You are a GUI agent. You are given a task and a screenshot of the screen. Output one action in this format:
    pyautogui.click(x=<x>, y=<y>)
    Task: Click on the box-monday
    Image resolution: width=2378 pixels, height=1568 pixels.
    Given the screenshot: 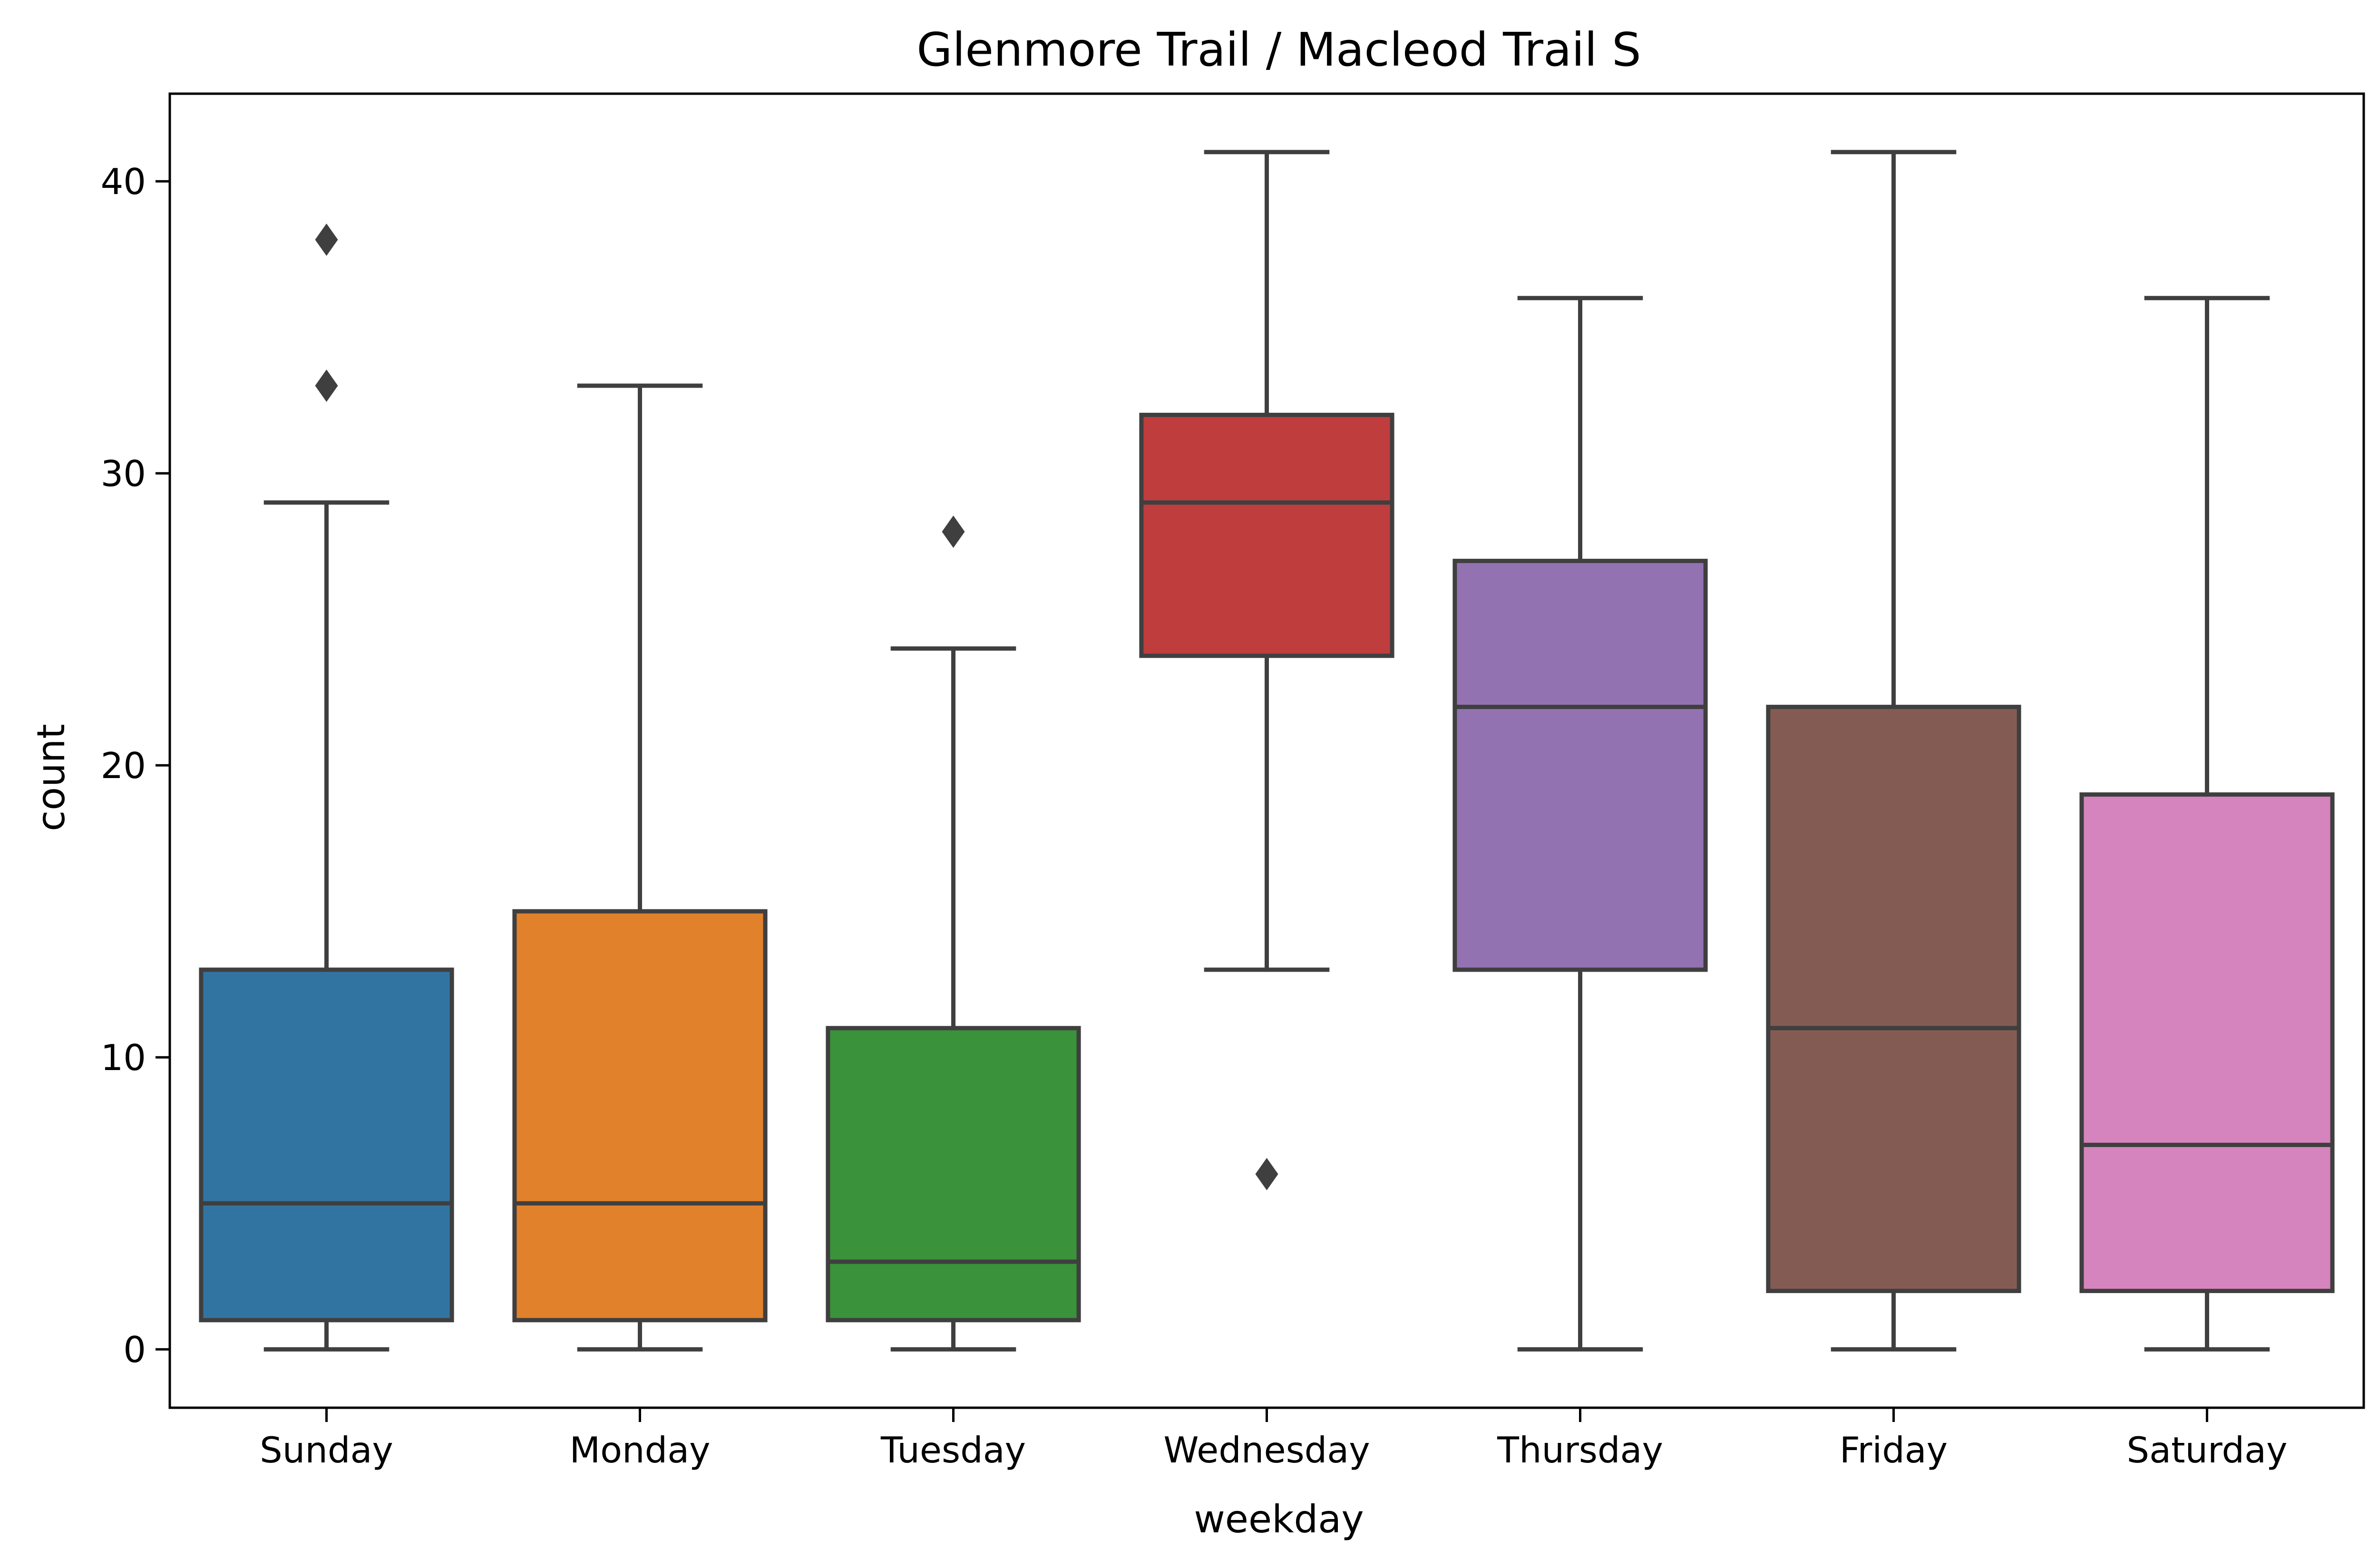 What is the action you would take?
    pyautogui.click(x=640, y=867)
    